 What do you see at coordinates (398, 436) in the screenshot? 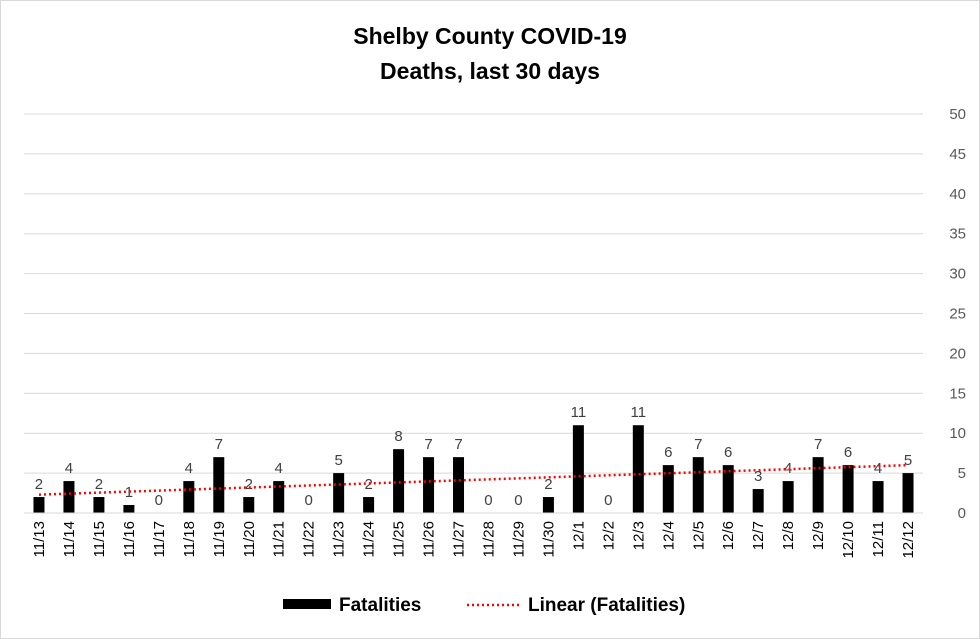
I see `data-label: 8` at bounding box center [398, 436].